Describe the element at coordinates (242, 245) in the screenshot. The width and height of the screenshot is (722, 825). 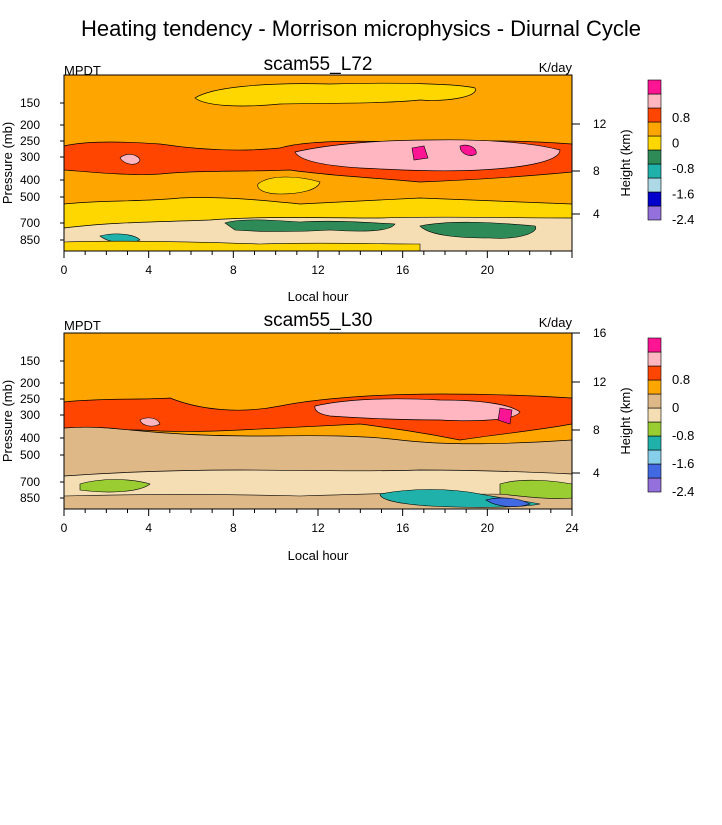
I see `bottom-light-band` at that location.